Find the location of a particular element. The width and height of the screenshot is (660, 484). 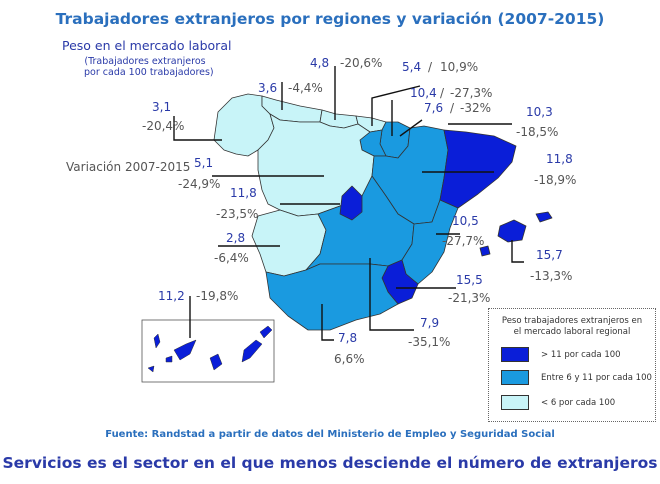

weight-legend-subtitle: por cada 100 trabajadores) is located at coordinates (149, 72).